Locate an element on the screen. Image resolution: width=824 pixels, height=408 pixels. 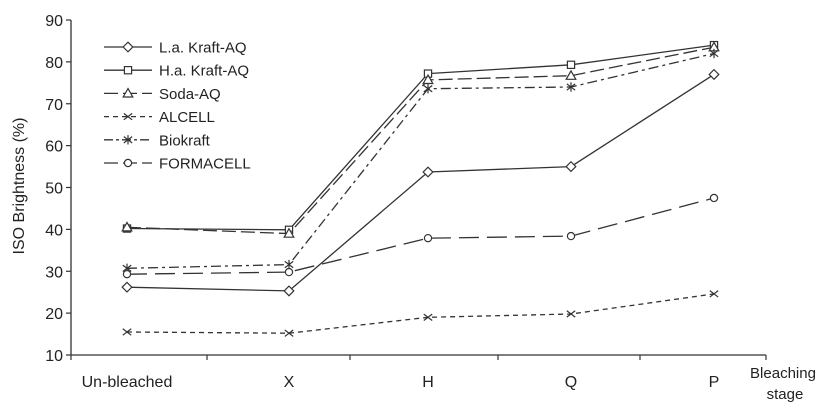
legend-item: Soda-AQ is located at coordinates (162, 94).